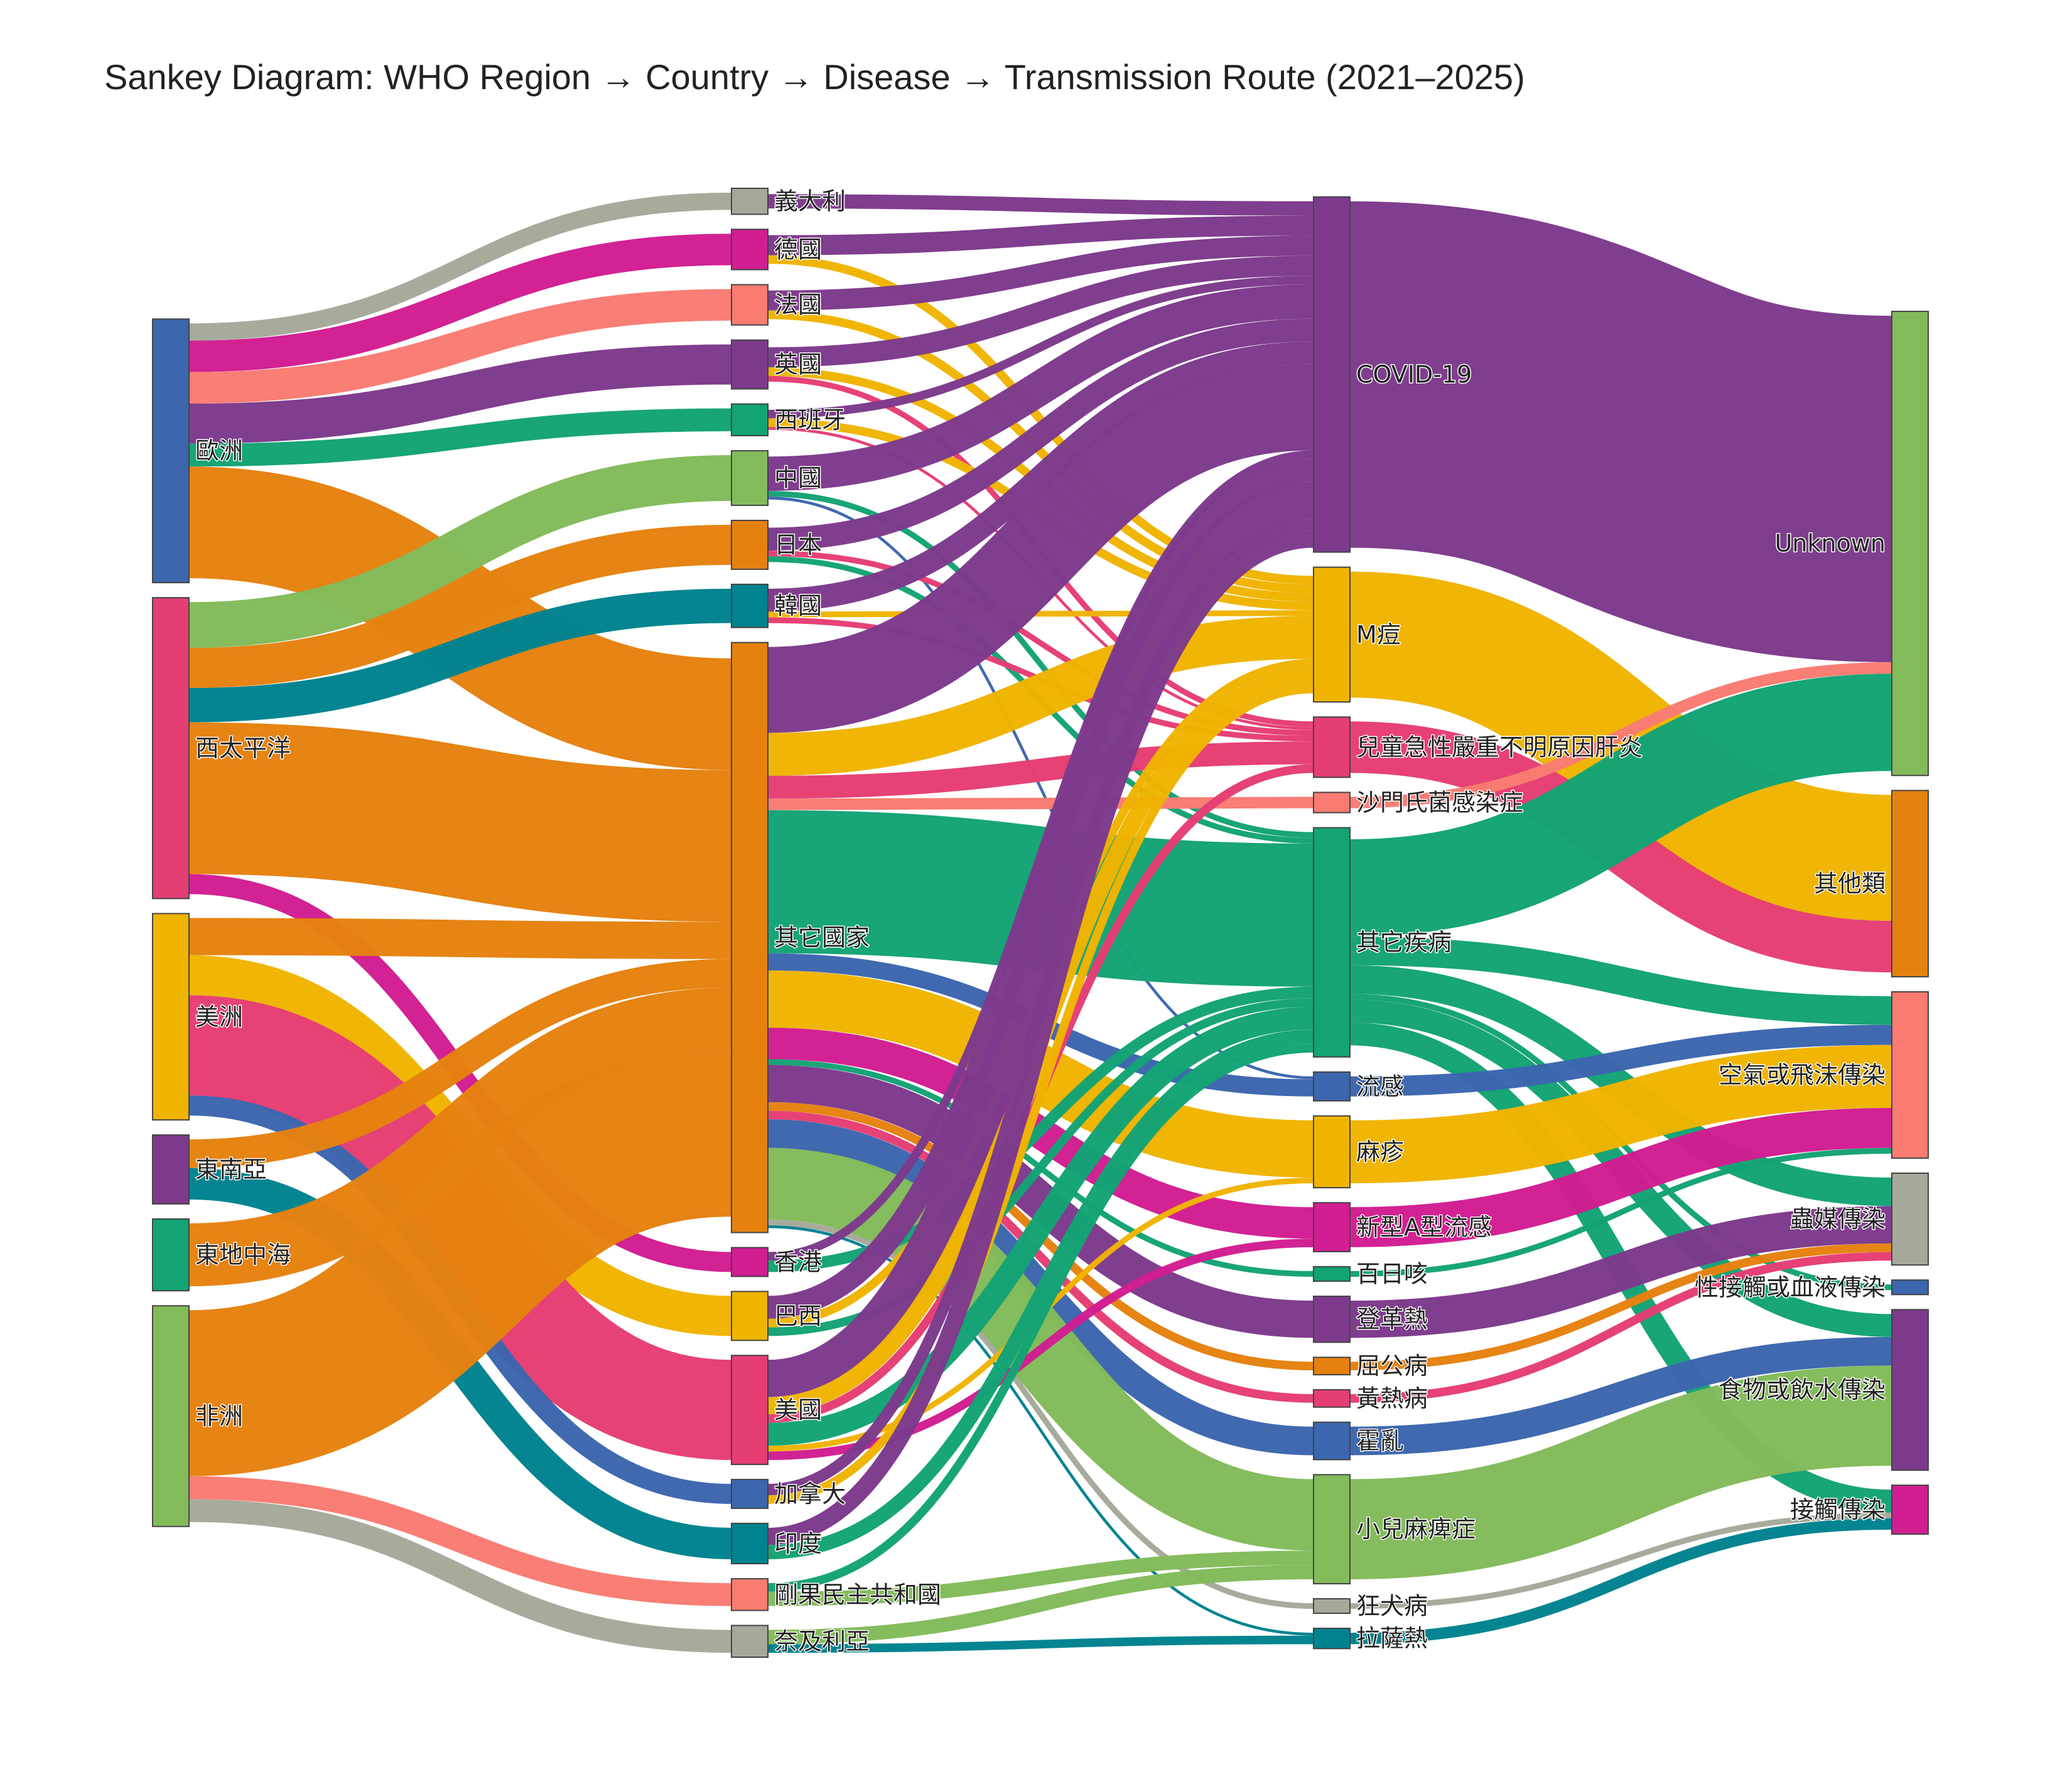 This screenshot has width=2072, height=1789. Describe the element at coordinates (1803, 1075) in the screenshot. I see `node-label: 空氣或飛沫傳染` at that location.